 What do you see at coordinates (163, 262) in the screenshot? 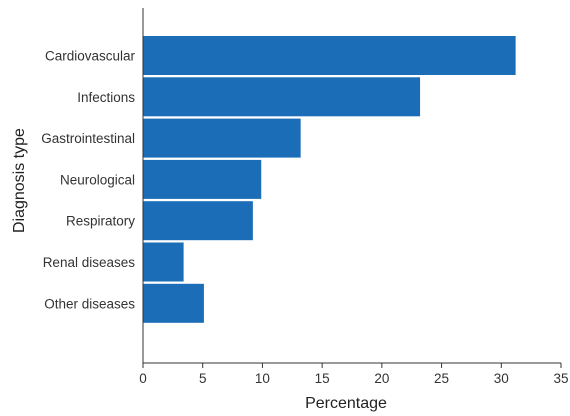
I see `bar-renal-diseases` at bounding box center [163, 262].